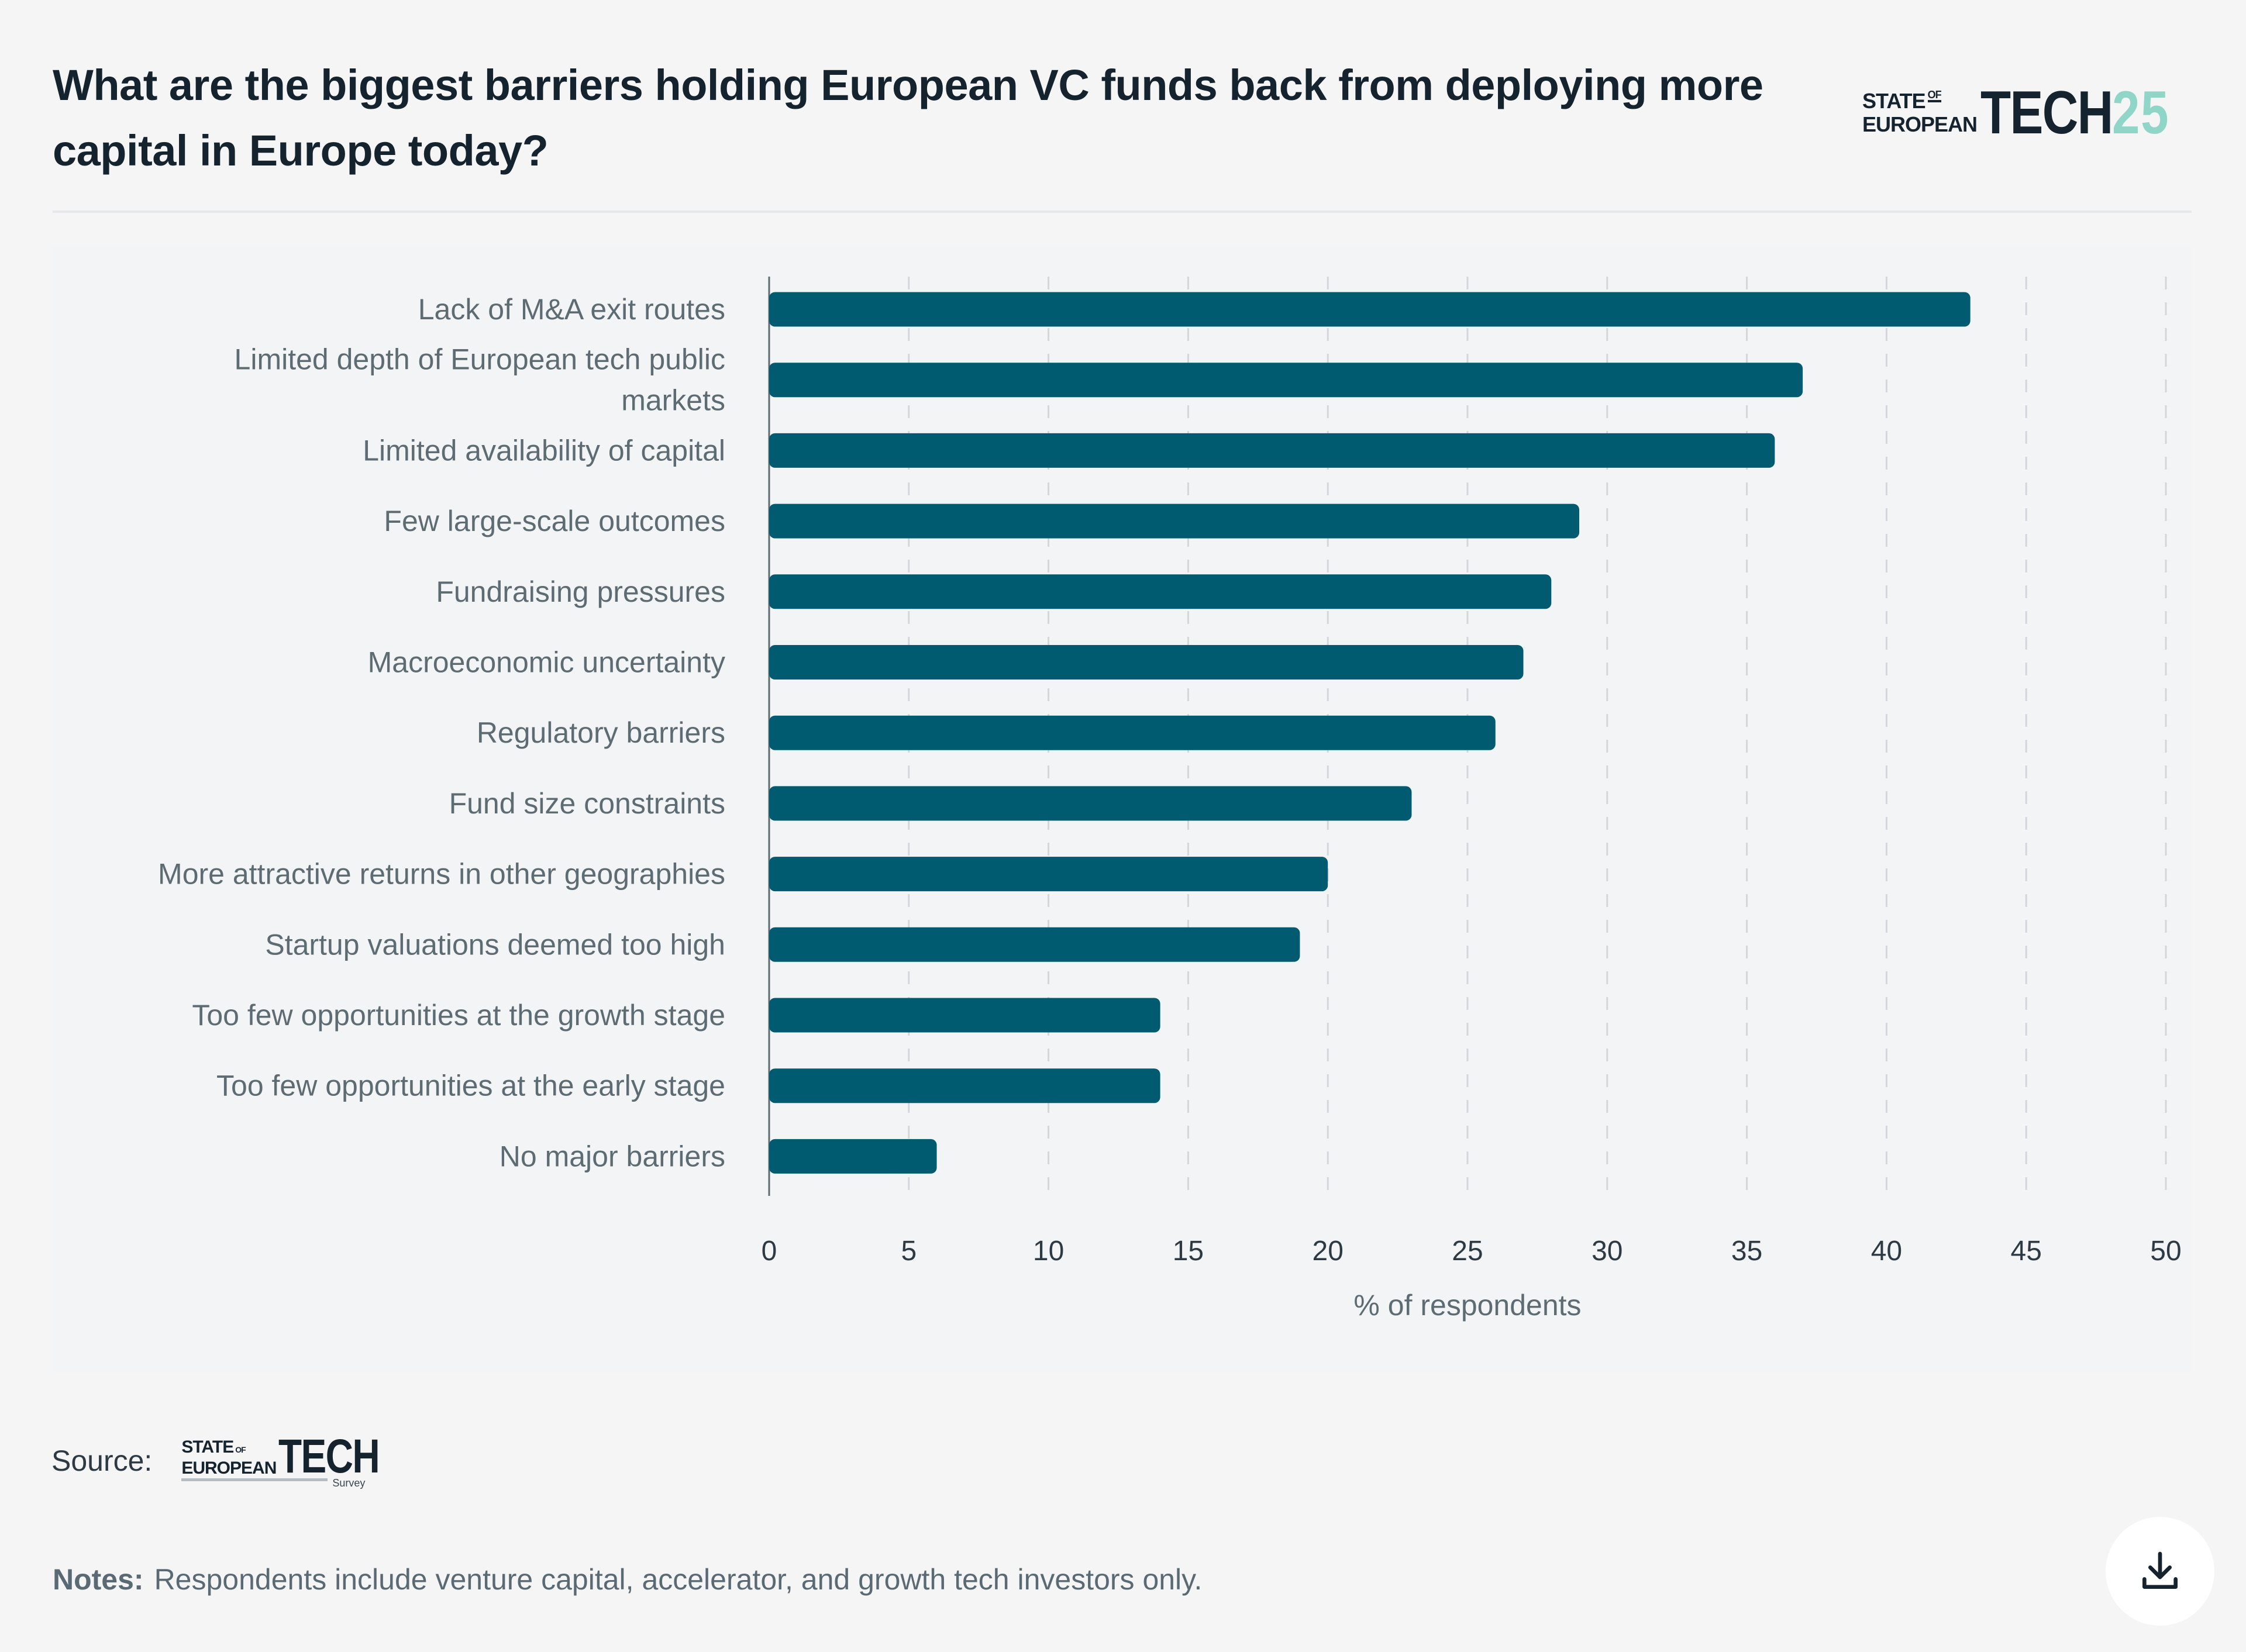 Image resolution: width=2246 pixels, height=1652 pixels. Describe the element at coordinates (673, 400) in the screenshot. I see `category-label: markets` at that location.